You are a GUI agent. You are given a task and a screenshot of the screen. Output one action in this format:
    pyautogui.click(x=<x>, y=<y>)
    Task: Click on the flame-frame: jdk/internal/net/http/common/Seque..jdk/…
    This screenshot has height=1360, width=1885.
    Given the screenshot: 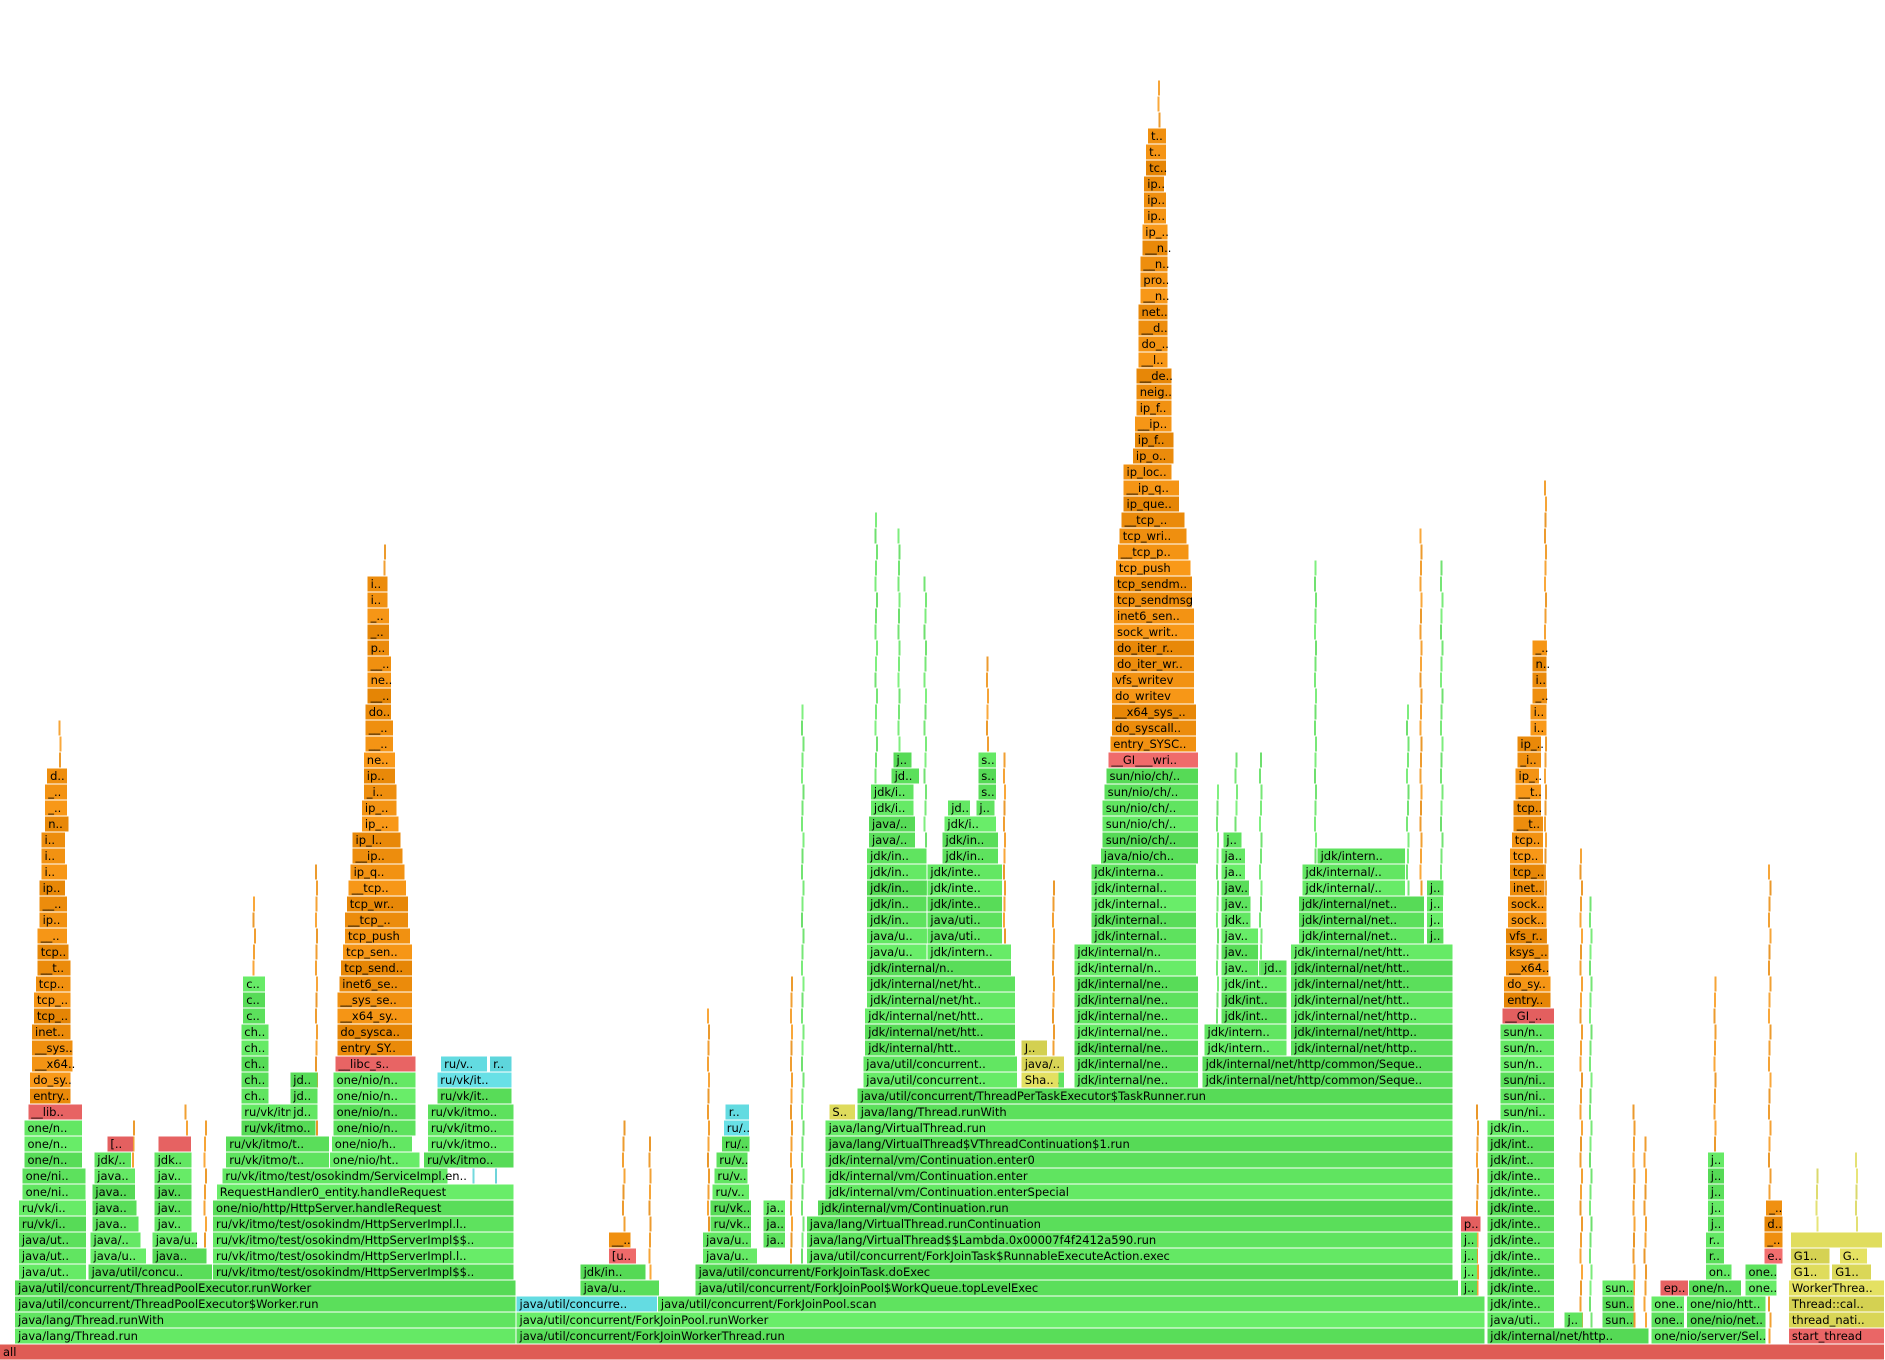 What is the action you would take?
    pyautogui.click(x=1327, y=1064)
    